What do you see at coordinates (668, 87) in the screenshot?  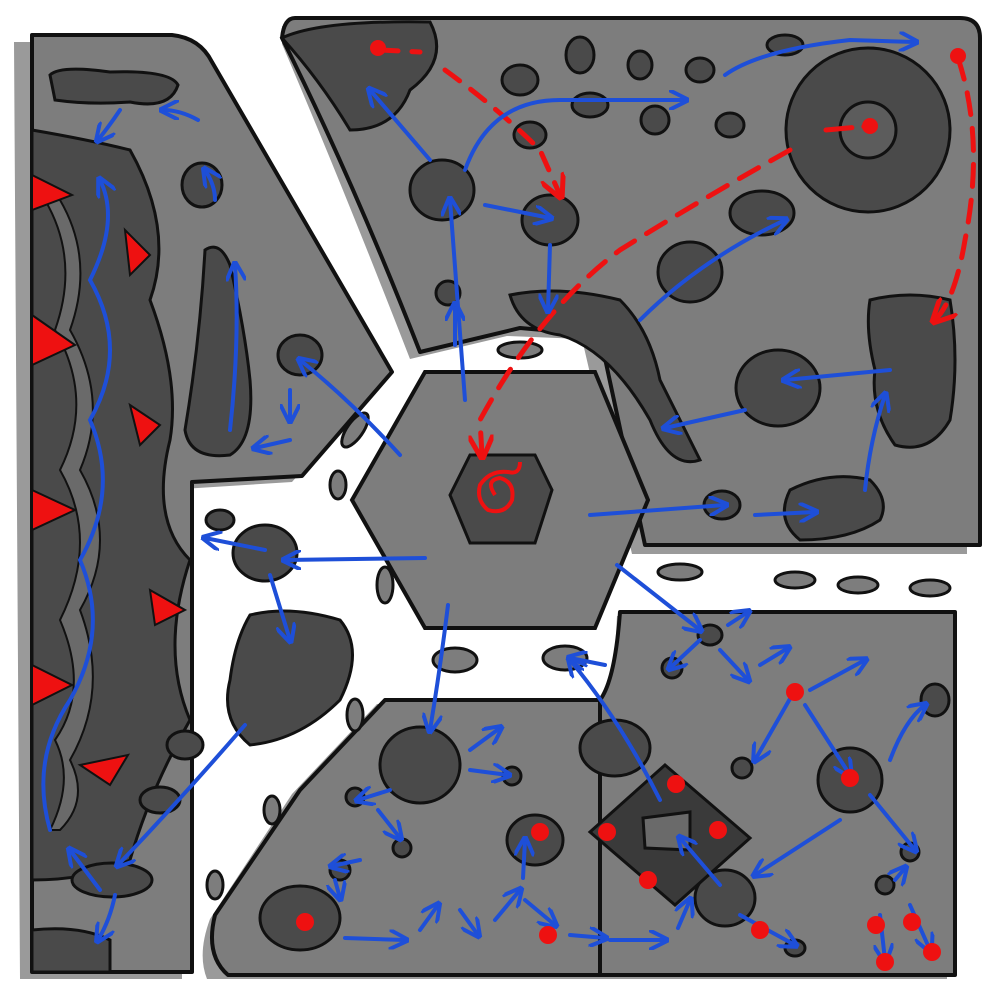 I see `target-dot-icon` at bounding box center [668, 87].